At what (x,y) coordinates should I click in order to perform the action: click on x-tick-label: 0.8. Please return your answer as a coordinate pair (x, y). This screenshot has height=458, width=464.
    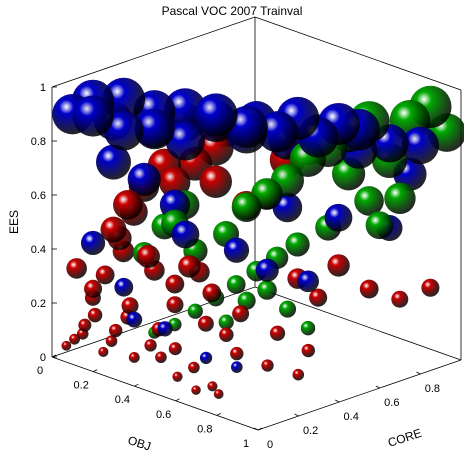
    Looking at the image, I should click on (204, 429).